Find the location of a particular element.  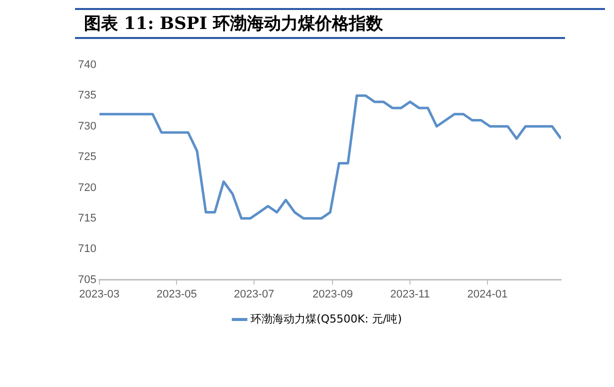

x-tick-label: 2023-11 is located at coordinates (410, 294).